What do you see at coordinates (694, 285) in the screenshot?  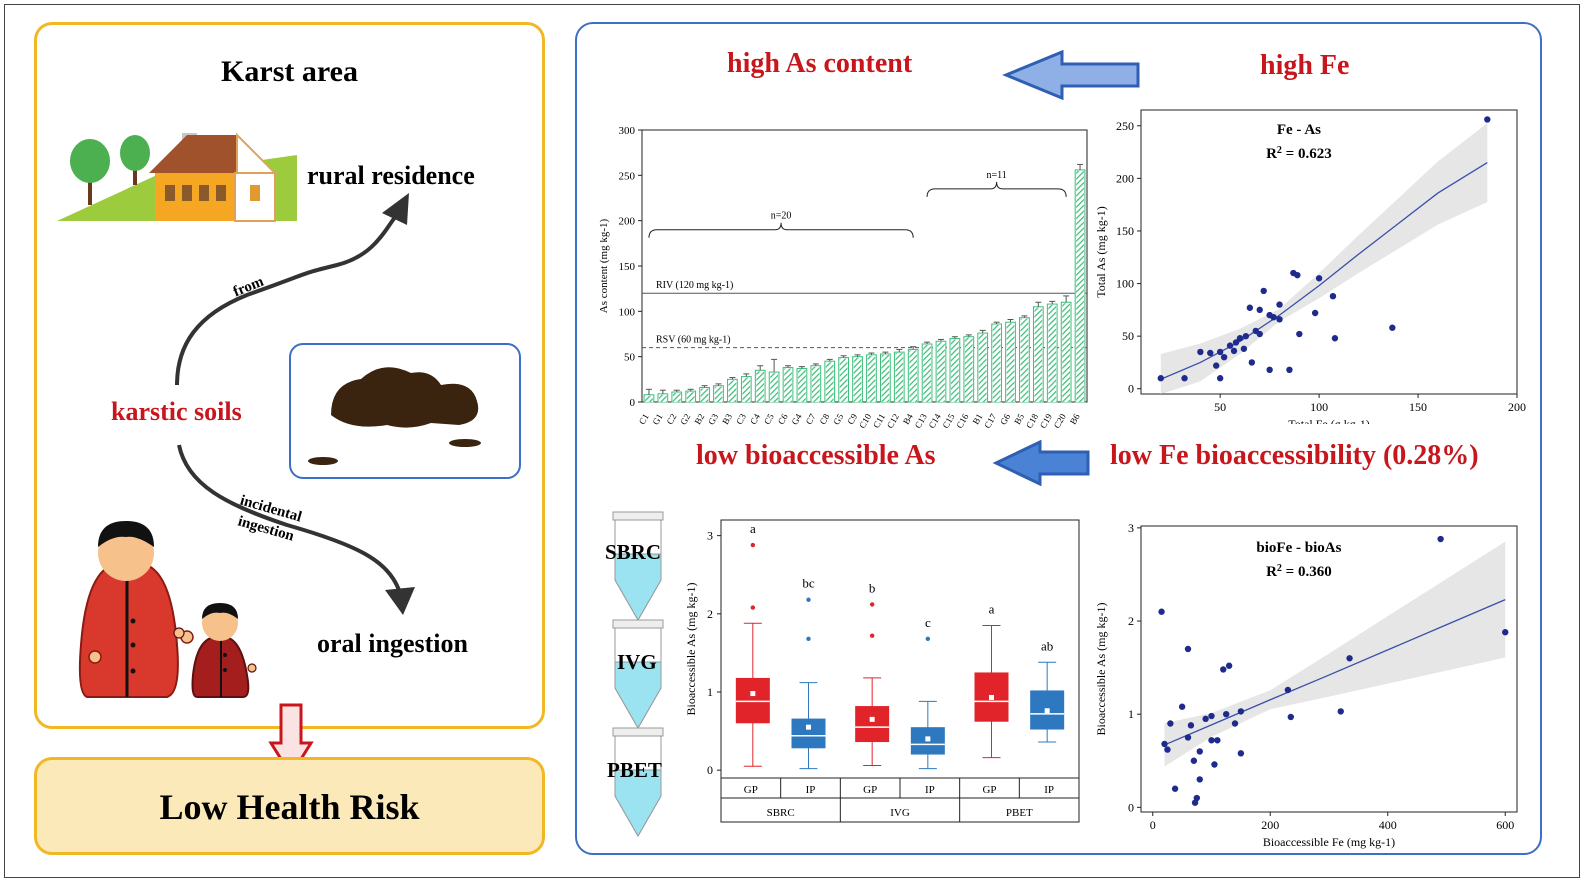 I see `reference-line-label: RIV (120 mg kg-1)` at bounding box center [694, 285].